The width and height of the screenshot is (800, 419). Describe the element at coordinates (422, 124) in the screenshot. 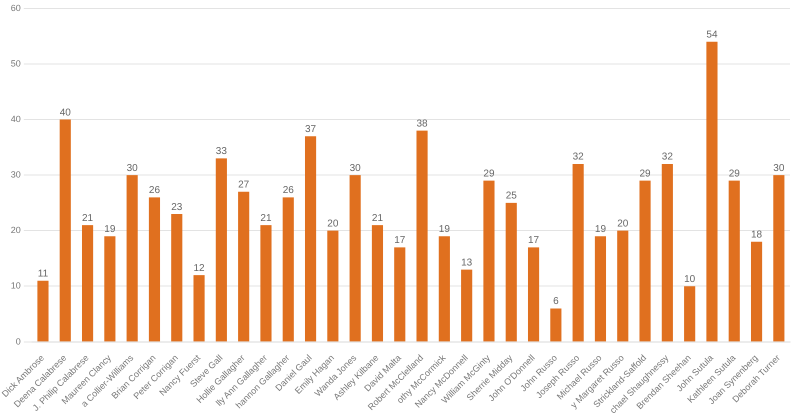

I see `data-label: 38` at that location.